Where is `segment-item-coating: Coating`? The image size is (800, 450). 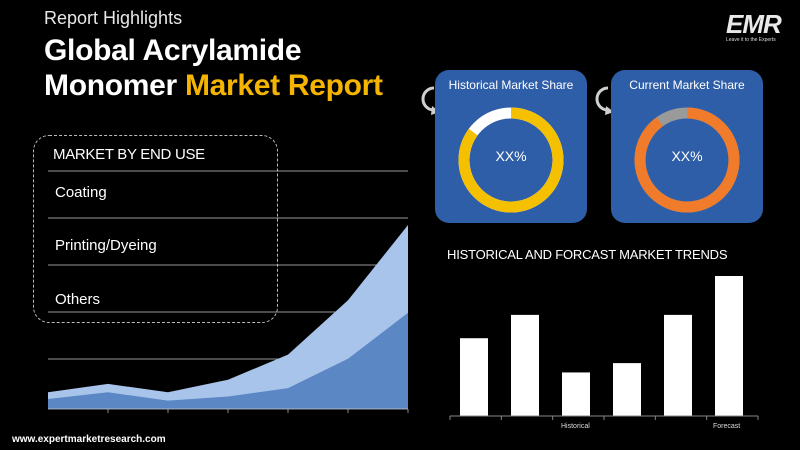
segment-item-coating: Coating is located at coordinates (81, 192).